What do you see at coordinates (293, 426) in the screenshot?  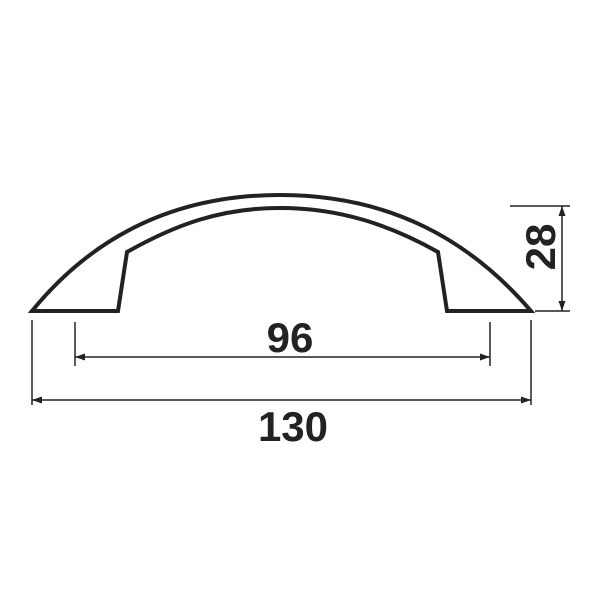 I see `dimension-label-overall-length: 130` at bounding box center [293, 426].